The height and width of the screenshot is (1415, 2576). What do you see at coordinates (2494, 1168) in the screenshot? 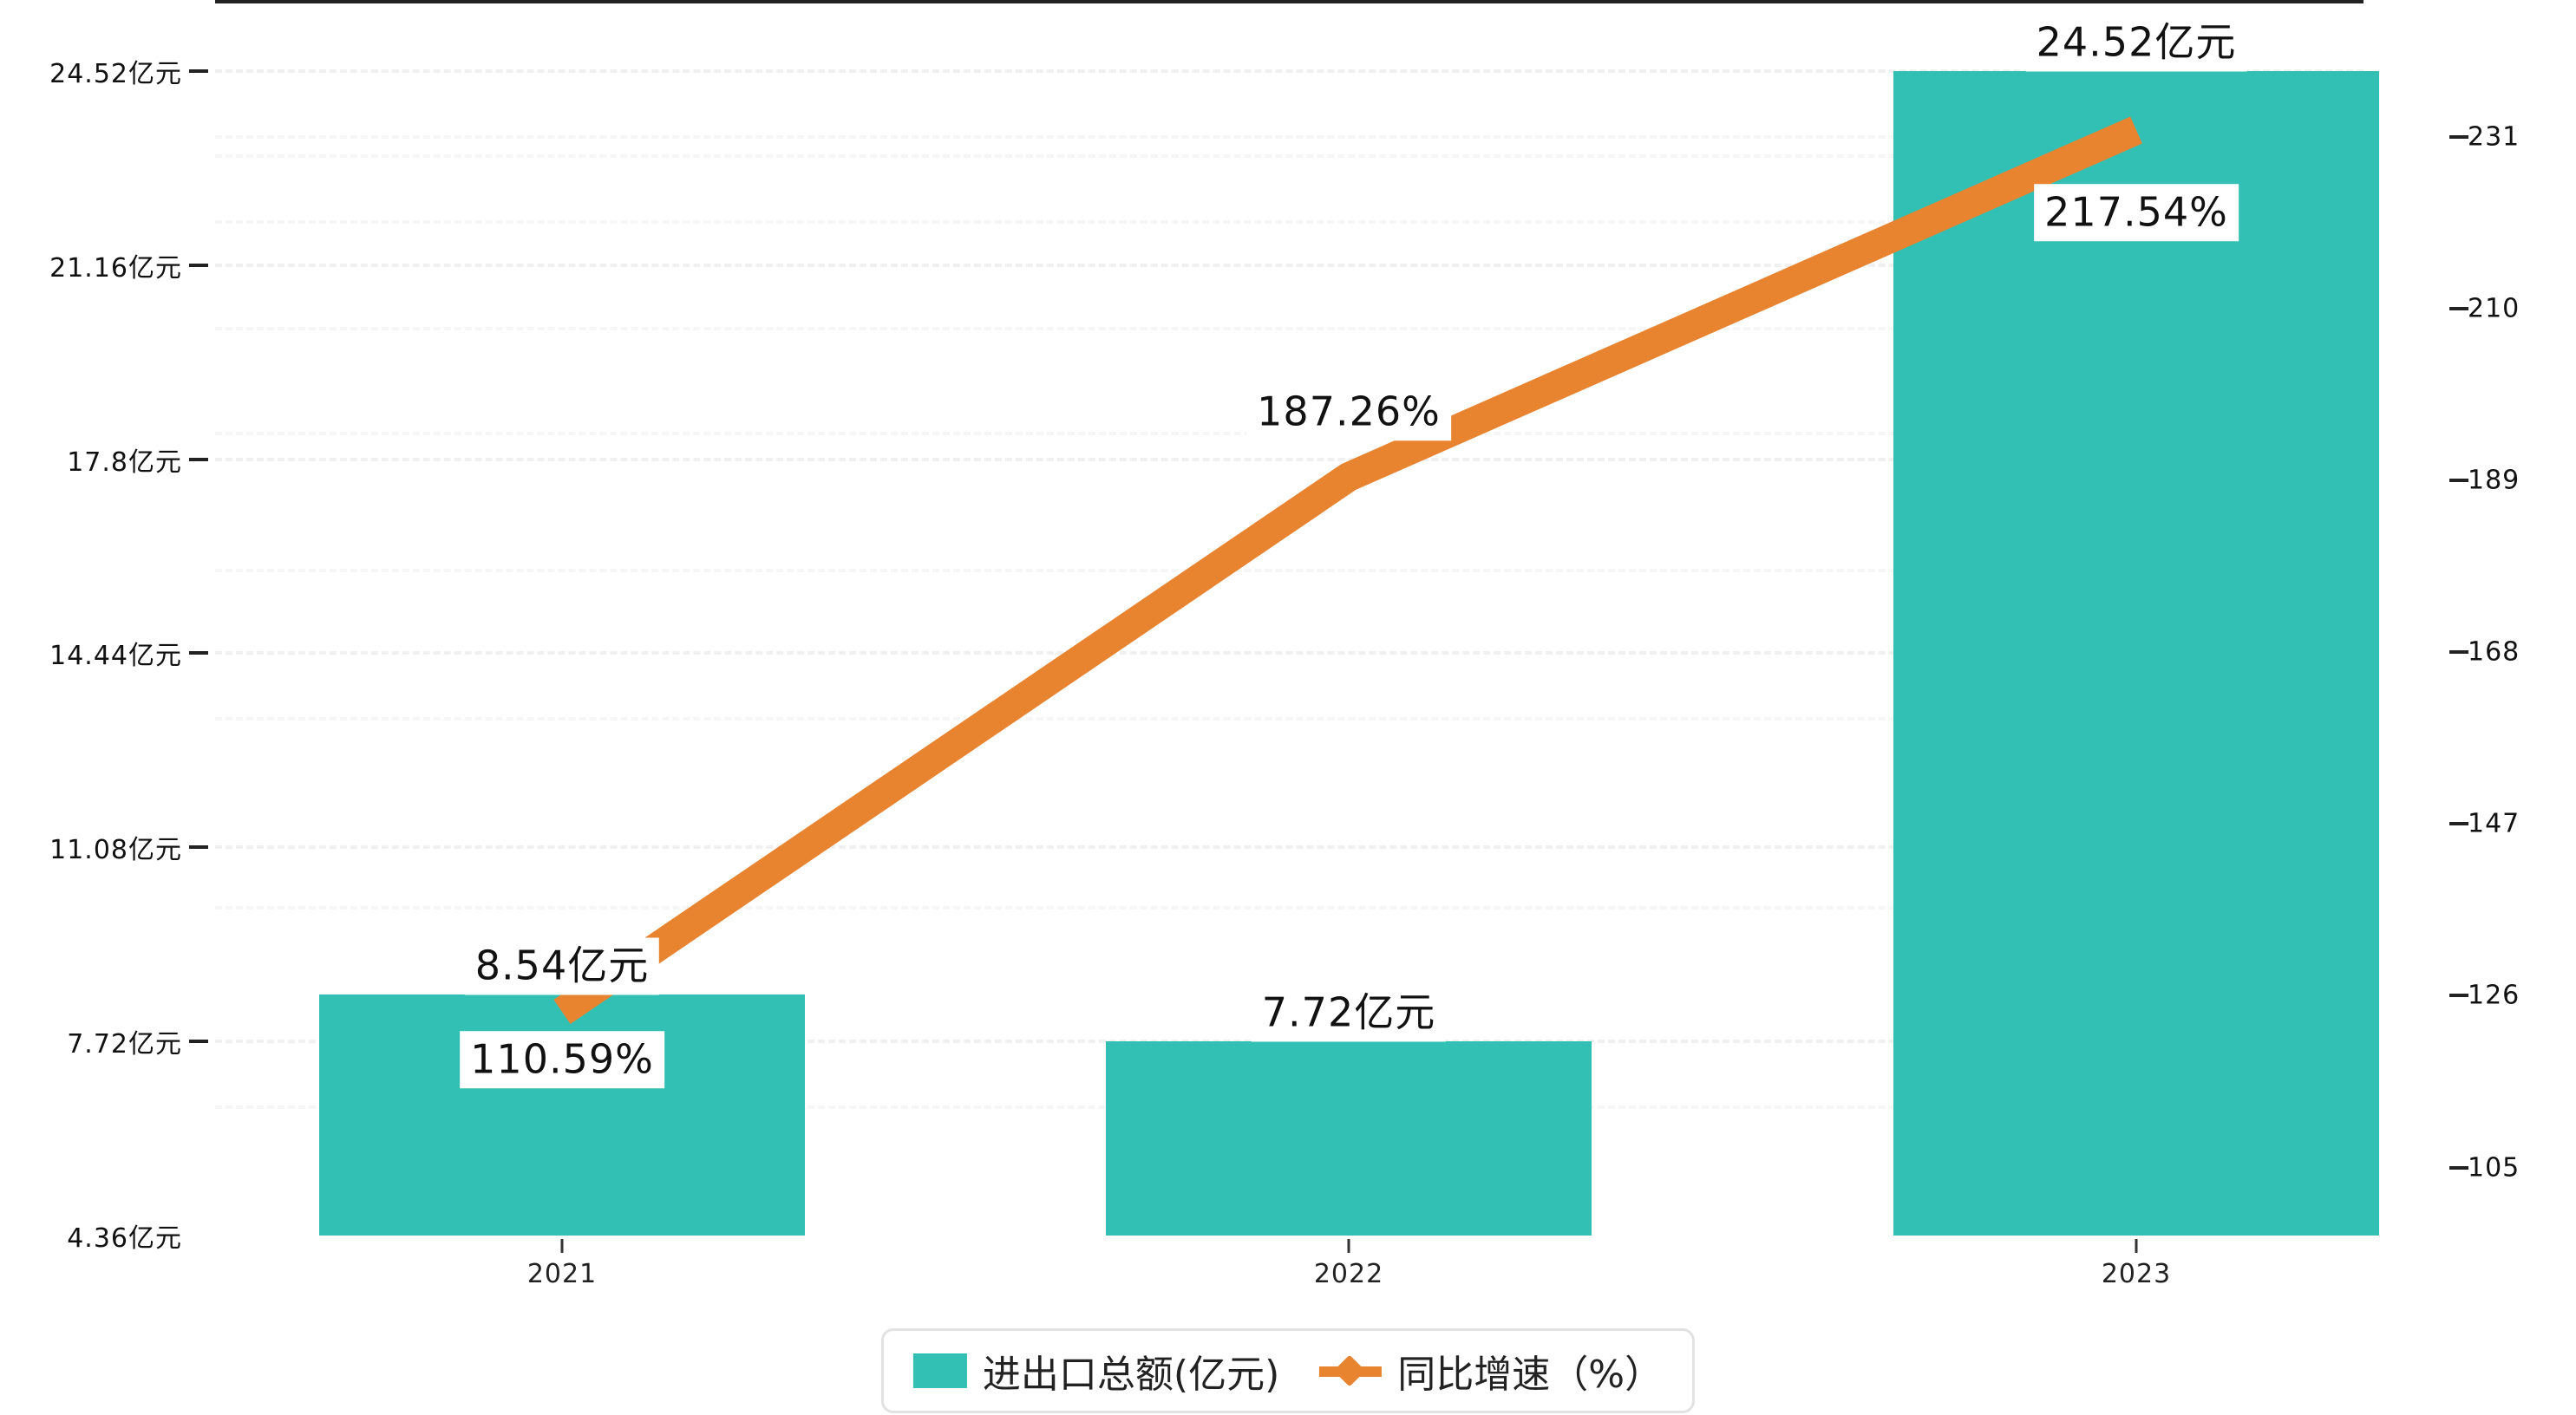
I see `y-right-tick-label: 105` at bounding box center [2494, 1168].